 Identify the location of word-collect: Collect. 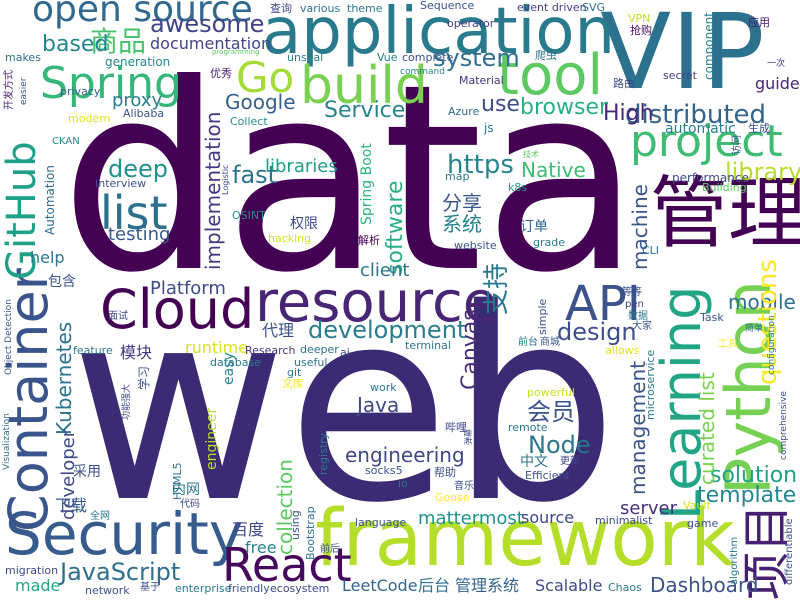
(249, 121).